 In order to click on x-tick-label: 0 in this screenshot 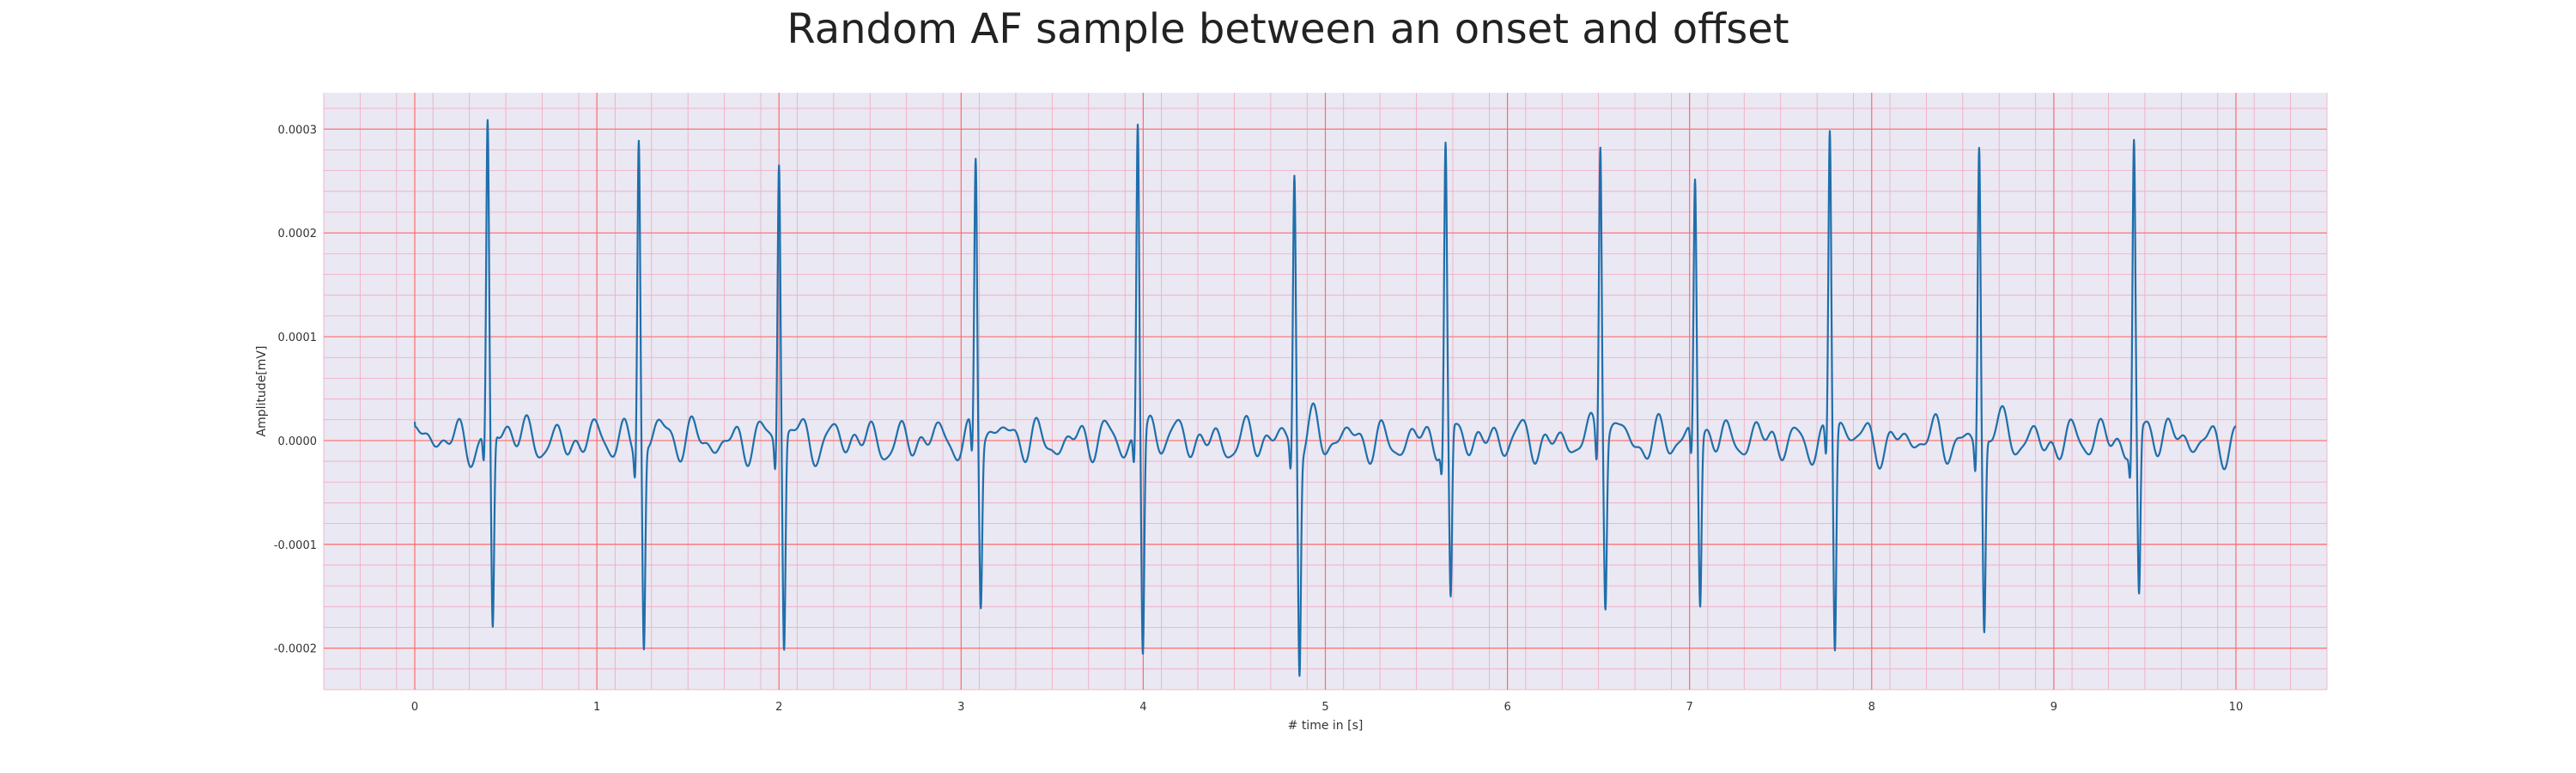, I will do `click(414, 707)`.